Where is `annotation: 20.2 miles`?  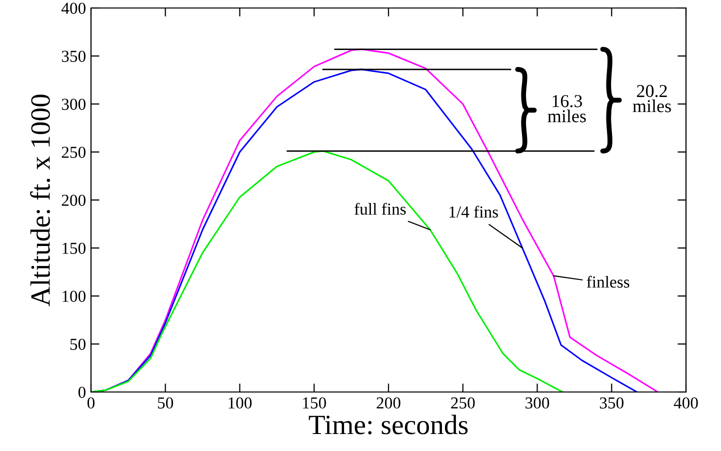 annotation: 20.2 miles is located at coordinates (651, 98).